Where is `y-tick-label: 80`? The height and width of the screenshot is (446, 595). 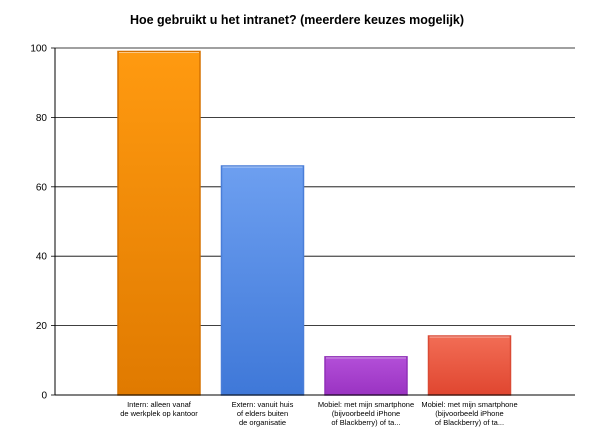
y-tick-label: 80 is located at coordinates (42, 118).